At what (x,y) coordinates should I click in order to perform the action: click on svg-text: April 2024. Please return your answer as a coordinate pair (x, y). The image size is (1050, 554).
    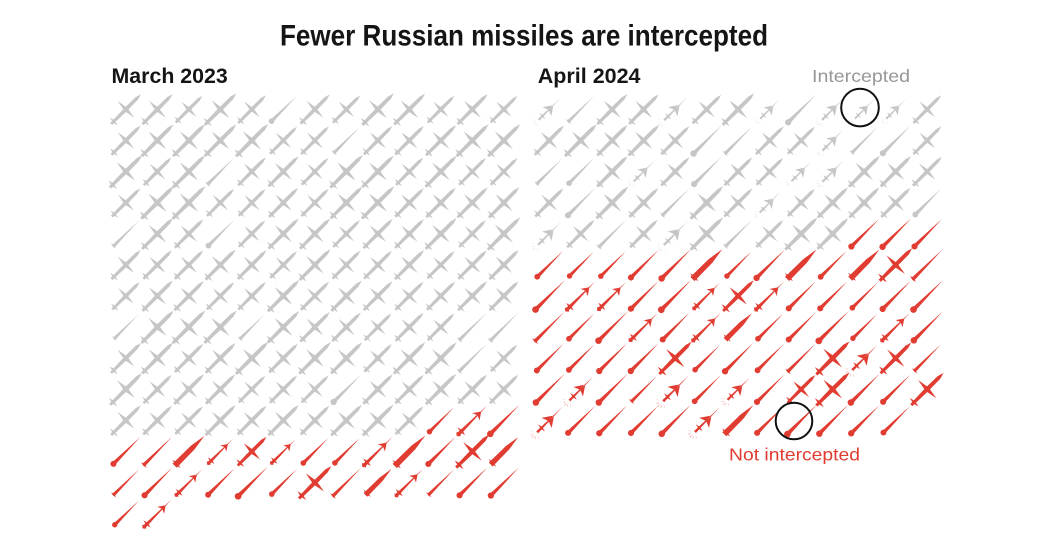
    Looking at the image, I should click on (589, 76).